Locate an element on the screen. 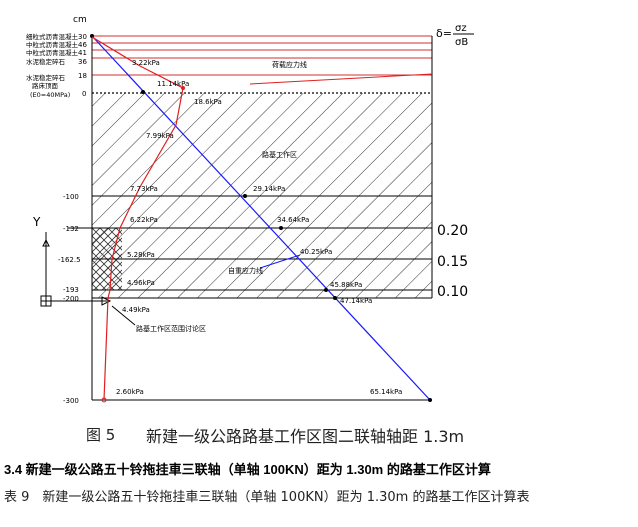 The height and width of the screenshot is (527, 638). unit-label: cm is located at coordinates (80, 20).